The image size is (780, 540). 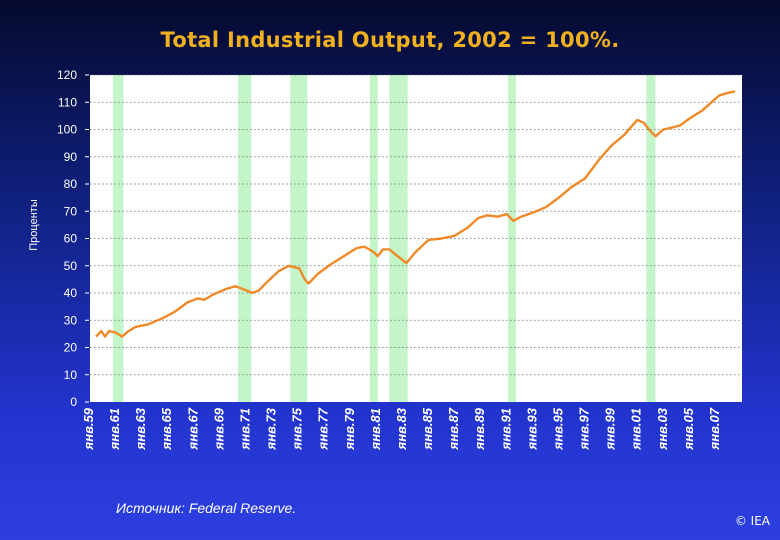 What do you see at coordinates (714, 428) in the screenshot?
I see `x-tick-label: янв.07` at bounding box center [714, 428].